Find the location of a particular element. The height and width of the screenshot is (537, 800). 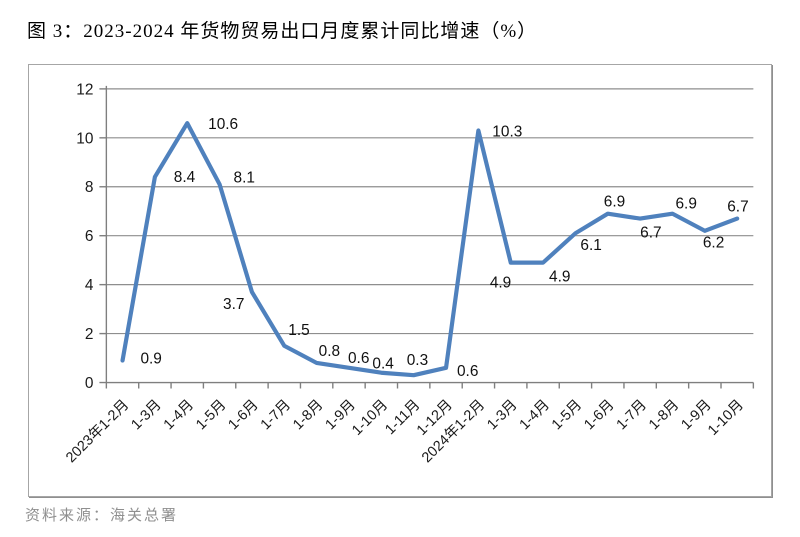

y-tick-label: 0 is located at coordinates (89, 383).